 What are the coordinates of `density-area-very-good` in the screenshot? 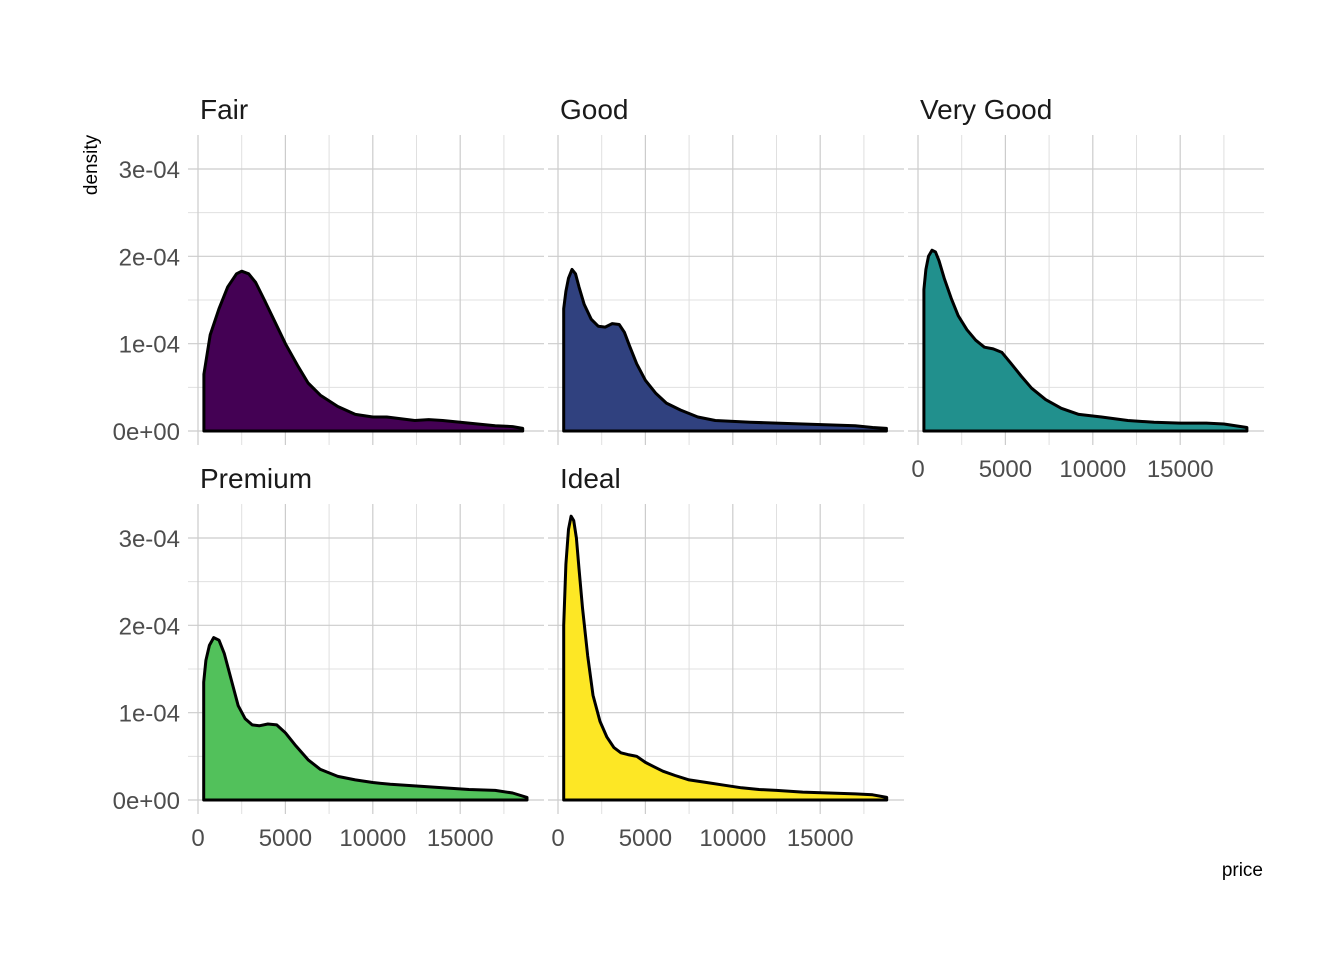 It's located at (1085, 340).